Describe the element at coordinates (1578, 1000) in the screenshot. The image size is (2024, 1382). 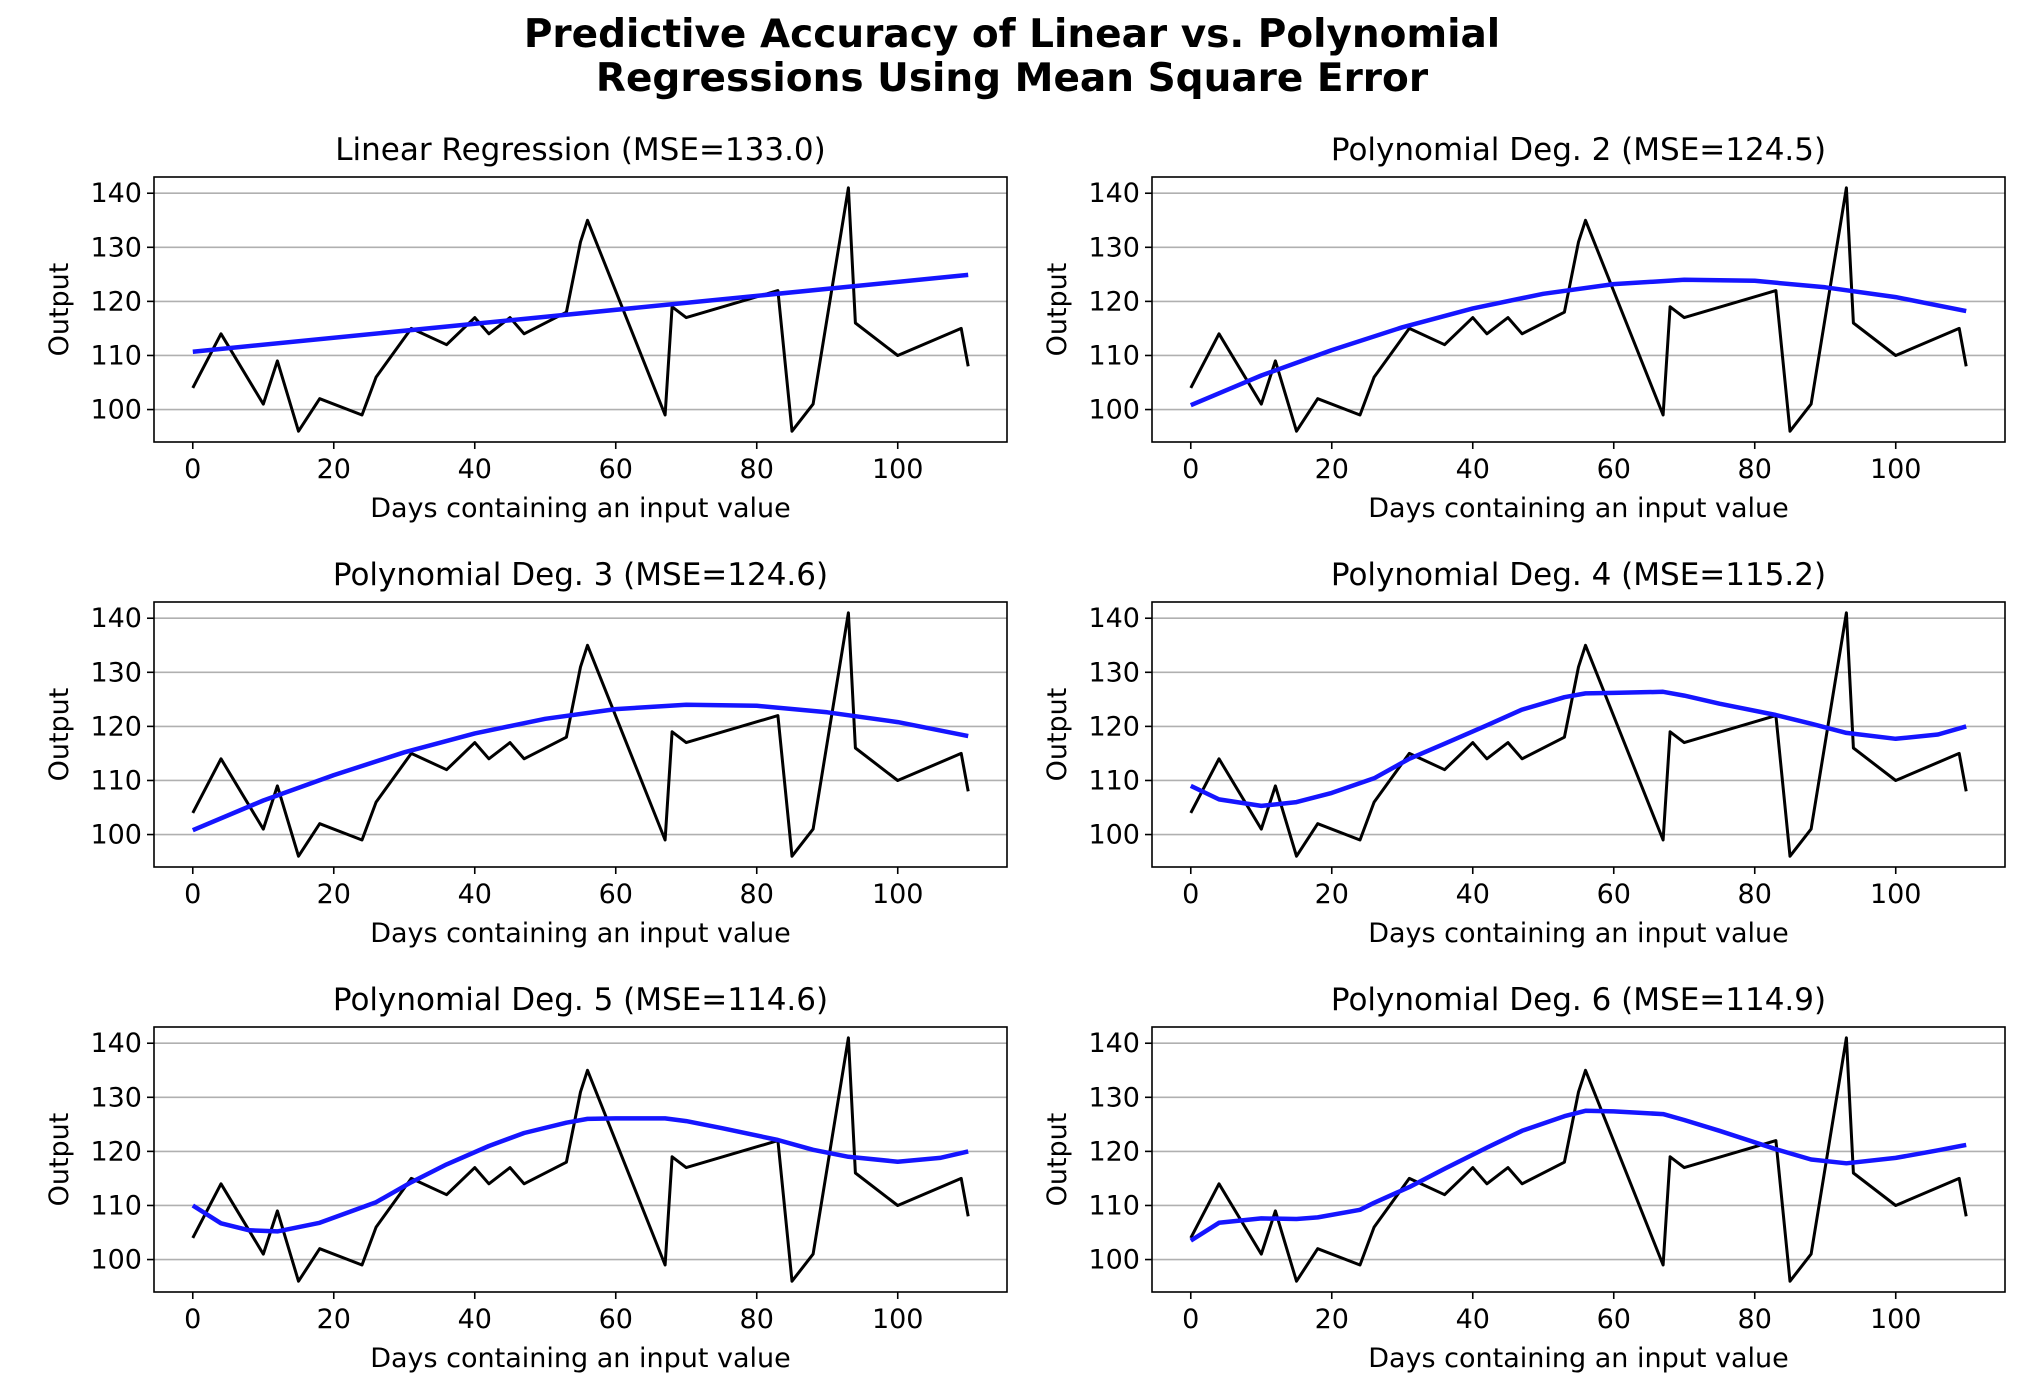
I see `subplot-title: Polynomial Deg. 6 (MSE=114.9)` at that location.